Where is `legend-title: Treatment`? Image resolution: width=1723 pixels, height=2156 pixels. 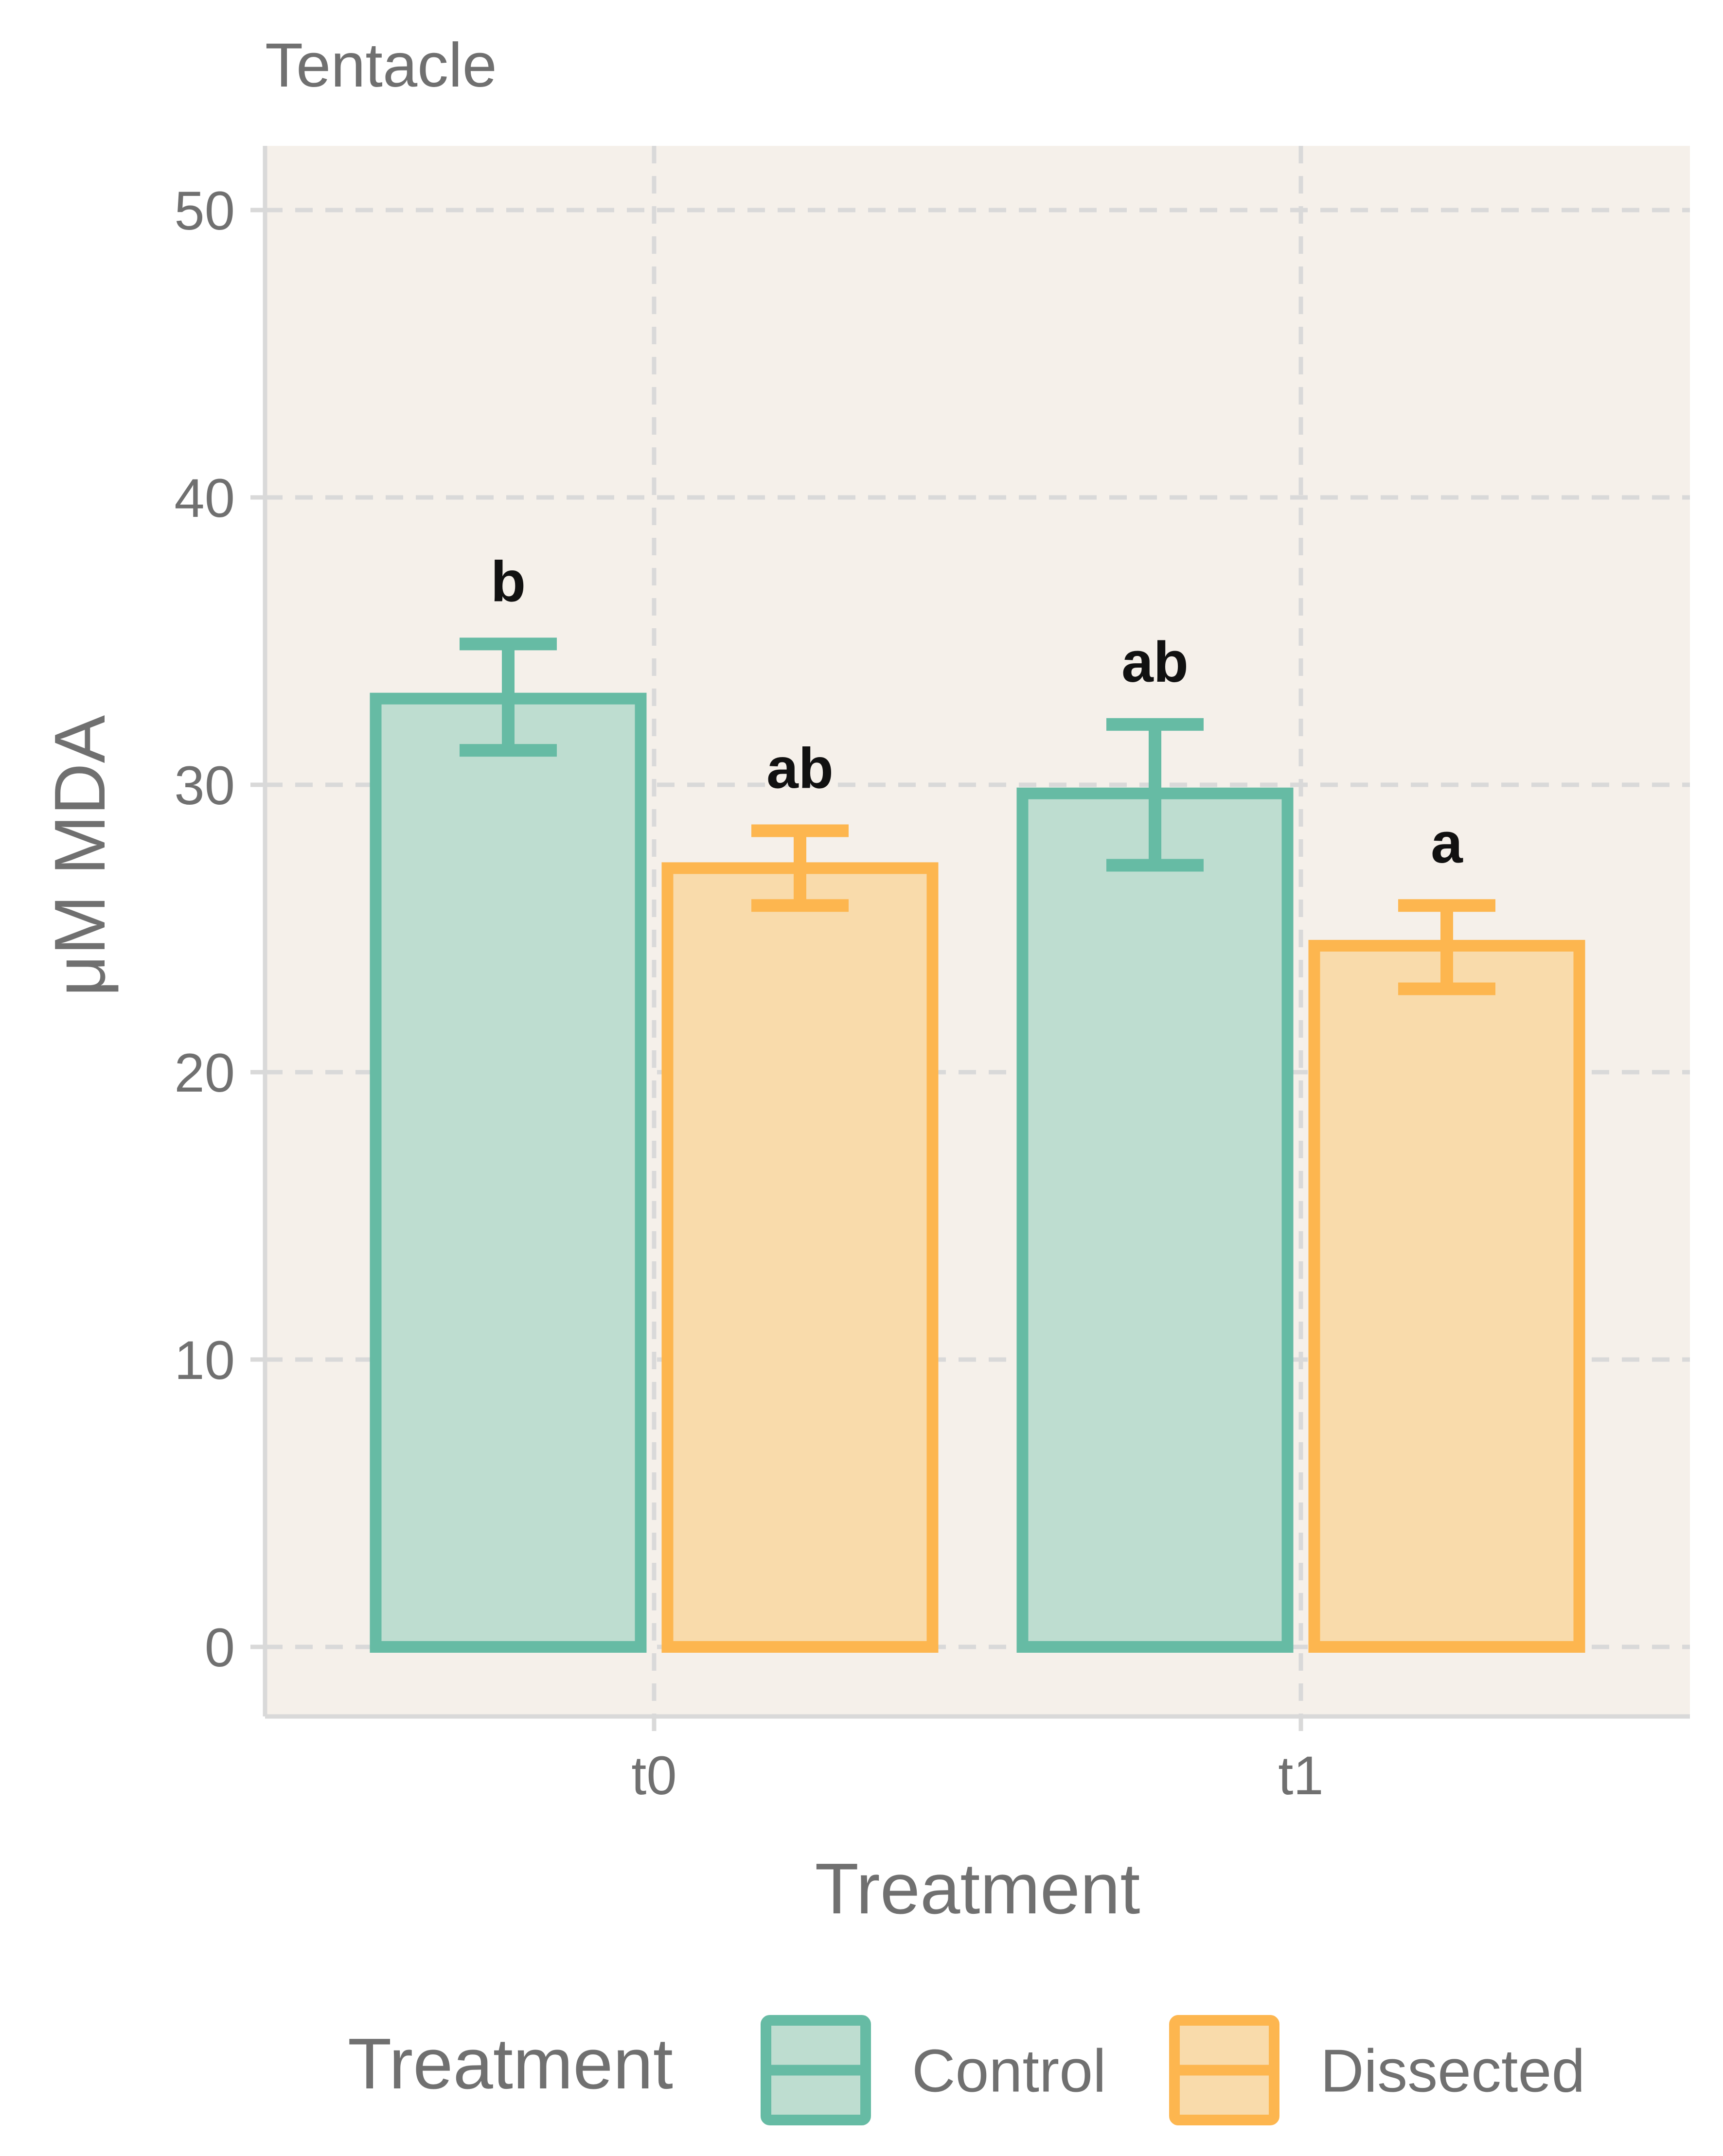
legend-title: Treatment is located at coordinates (511, 2064).